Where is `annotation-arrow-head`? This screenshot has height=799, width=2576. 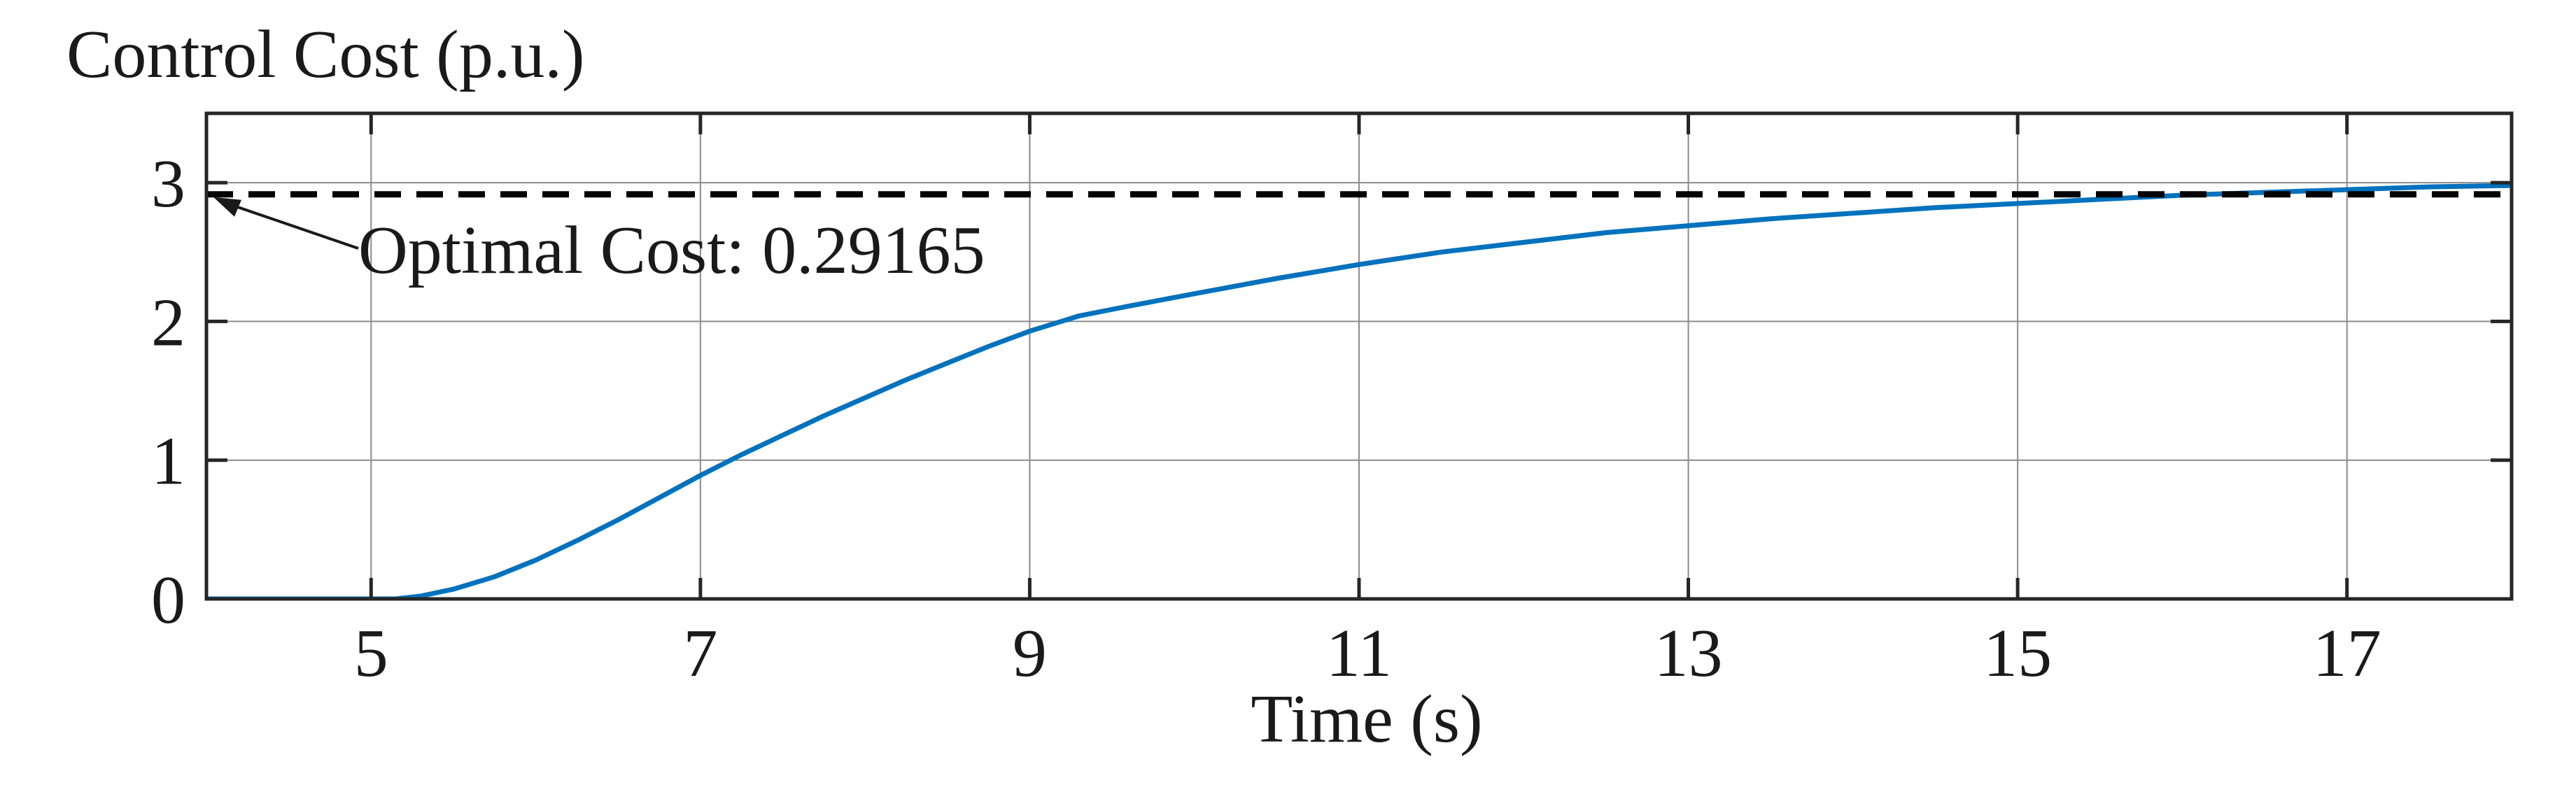 annotation-arrow-head is located at coordinates (227, 207).